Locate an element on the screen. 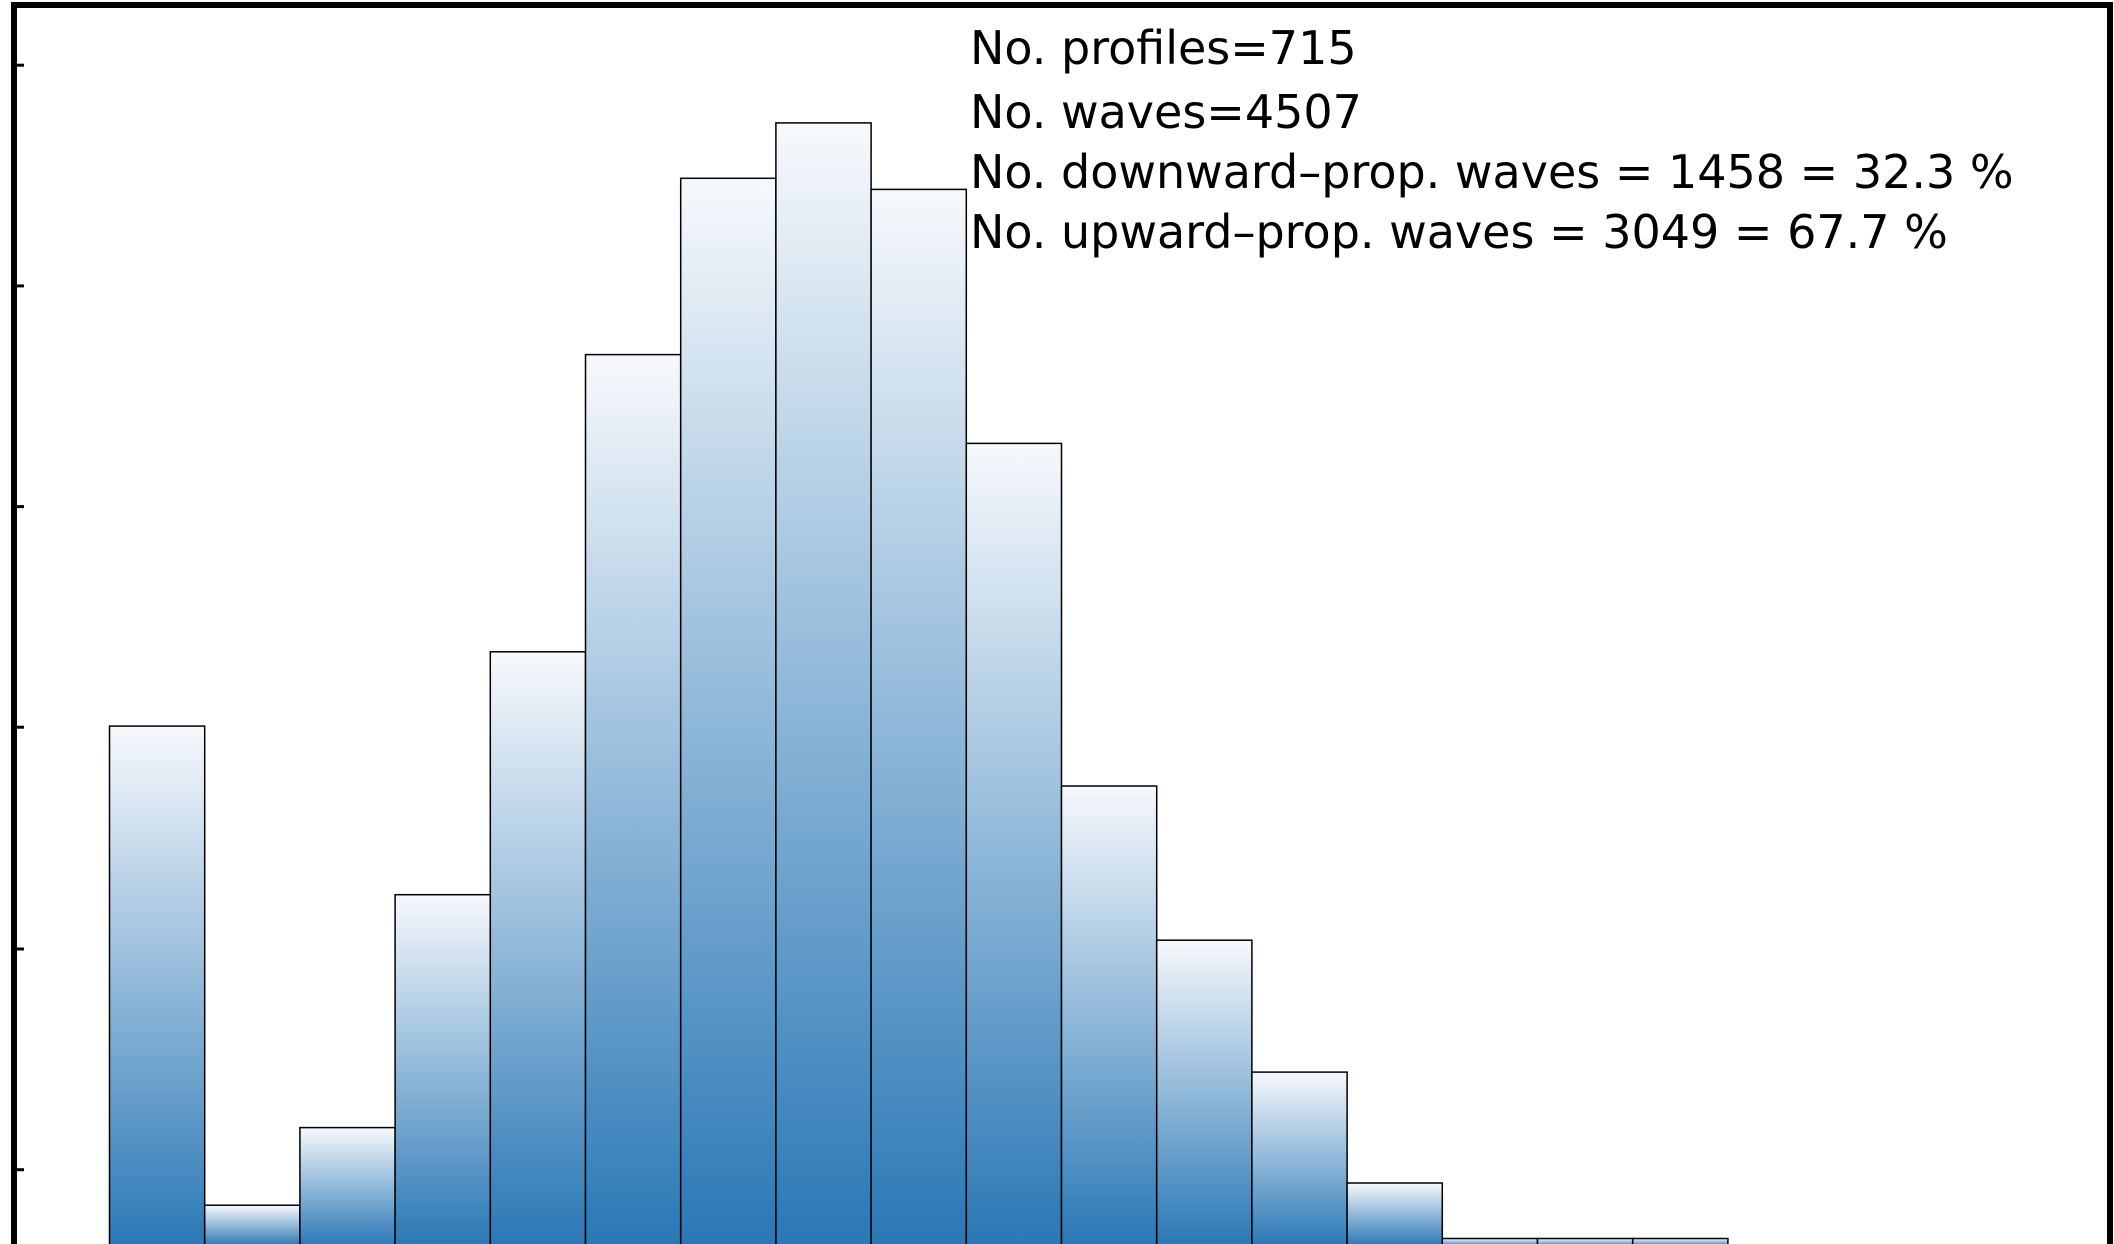 The width and height of the screenshot is (2114, 1244). annotation-profiles: No. profiles=715 is located at coordinates (1163, 48).